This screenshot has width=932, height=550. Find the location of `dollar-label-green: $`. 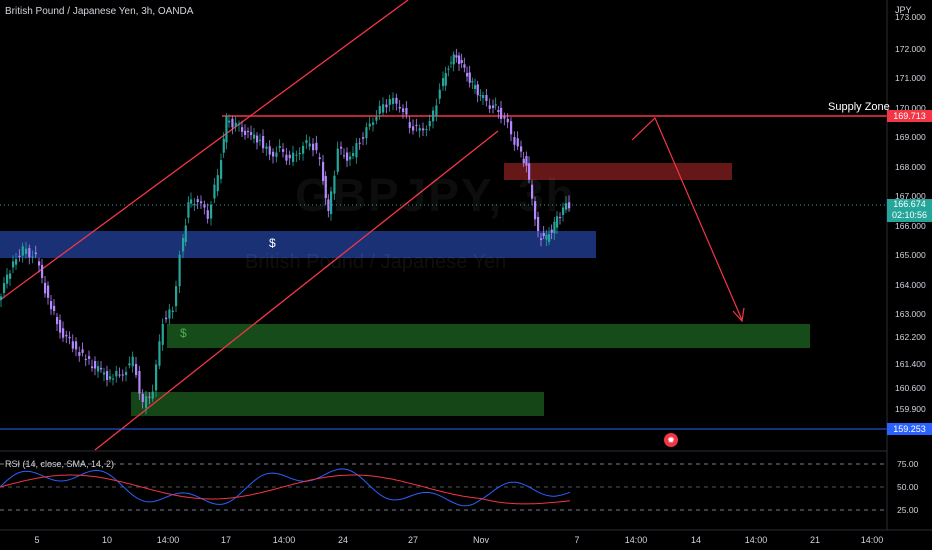

dollar-label-green: $ is located at coordinates (183, 333).